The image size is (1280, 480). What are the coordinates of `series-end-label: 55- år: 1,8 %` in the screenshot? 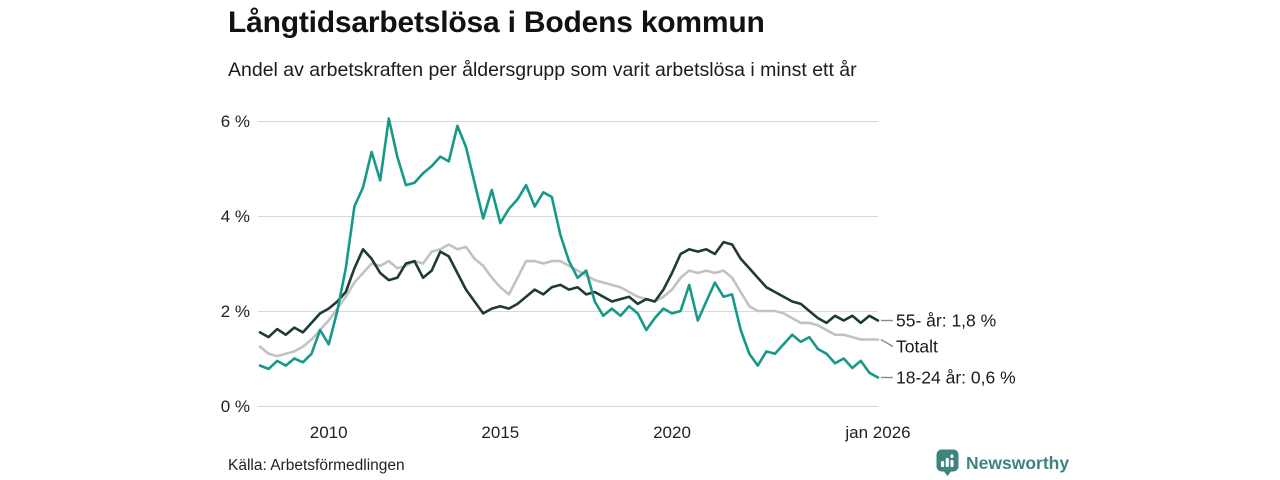 It's located at (946, 321).